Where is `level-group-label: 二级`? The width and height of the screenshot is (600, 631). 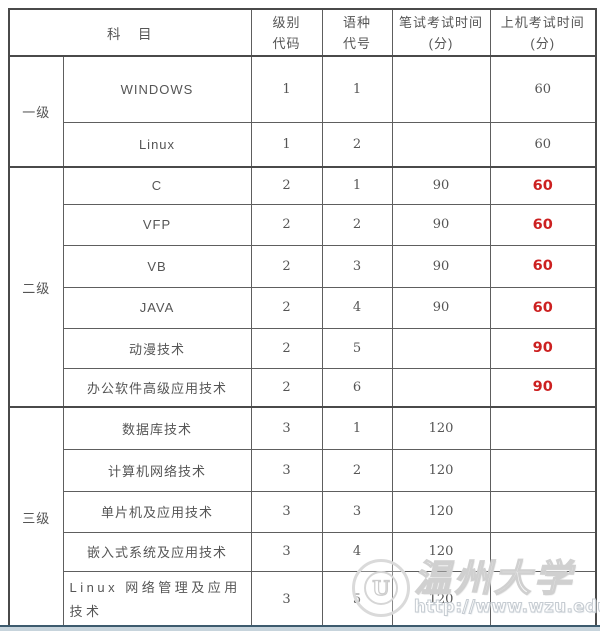 level-group-label: 二级 is located at coordinates (36, 287).